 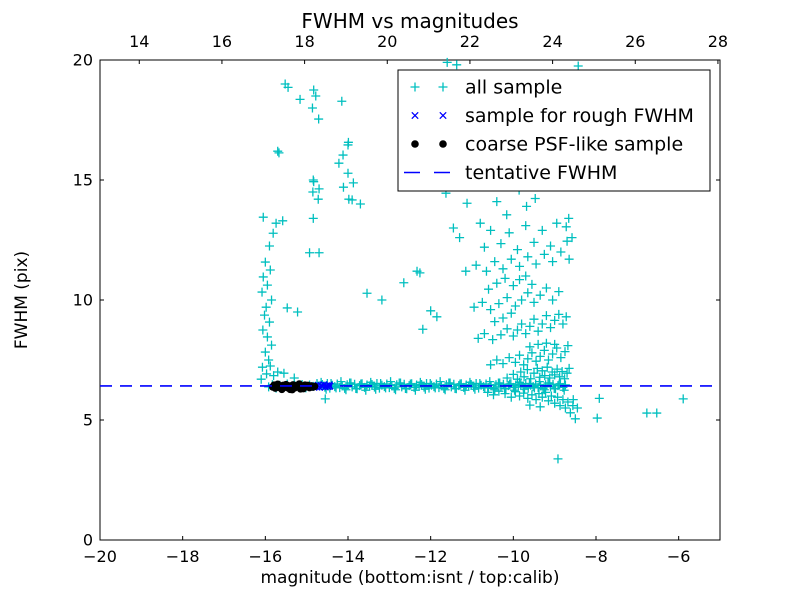 I want to click on legend-entry-all-sample: all sample, so click(x=486, y=88).